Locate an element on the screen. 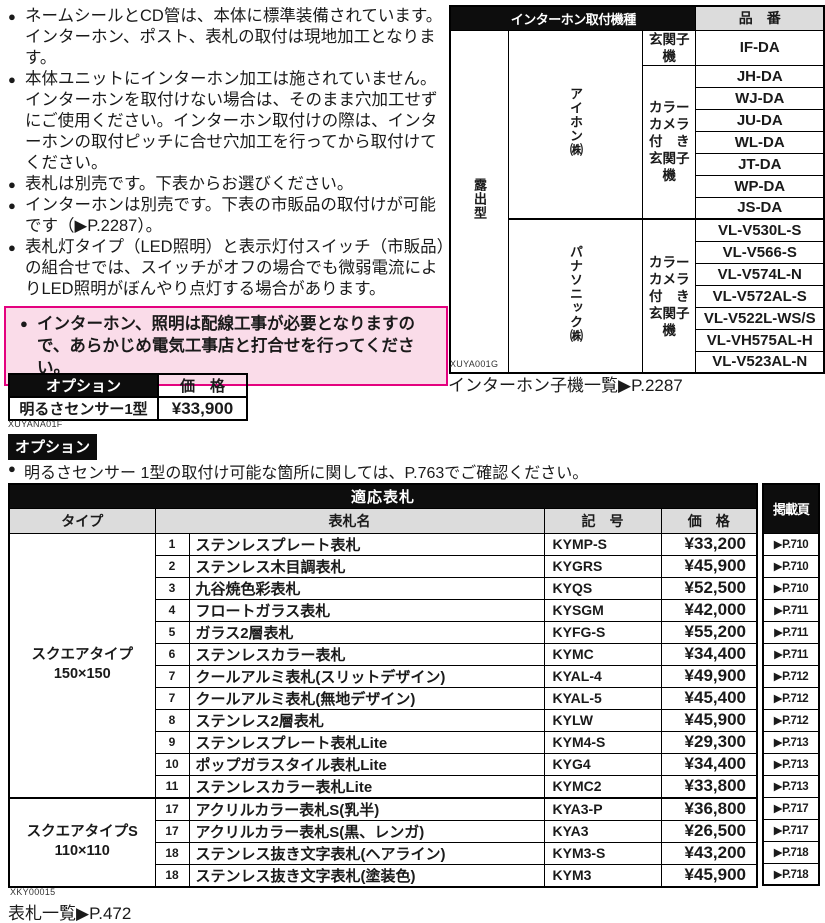 The width and height of the screenshot is (825, 923). option-price-table: オプション 価 格 明るさセンサー1型 ¥33,900 is located at coordinates (128, 397).